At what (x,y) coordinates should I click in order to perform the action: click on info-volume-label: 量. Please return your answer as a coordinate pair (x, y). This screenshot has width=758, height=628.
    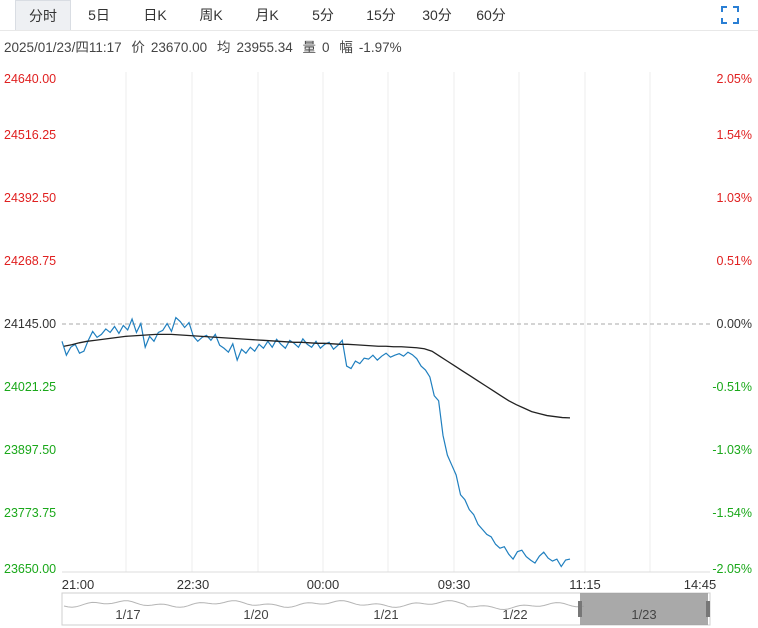
    Looking at the image, I should click on (309, 47).